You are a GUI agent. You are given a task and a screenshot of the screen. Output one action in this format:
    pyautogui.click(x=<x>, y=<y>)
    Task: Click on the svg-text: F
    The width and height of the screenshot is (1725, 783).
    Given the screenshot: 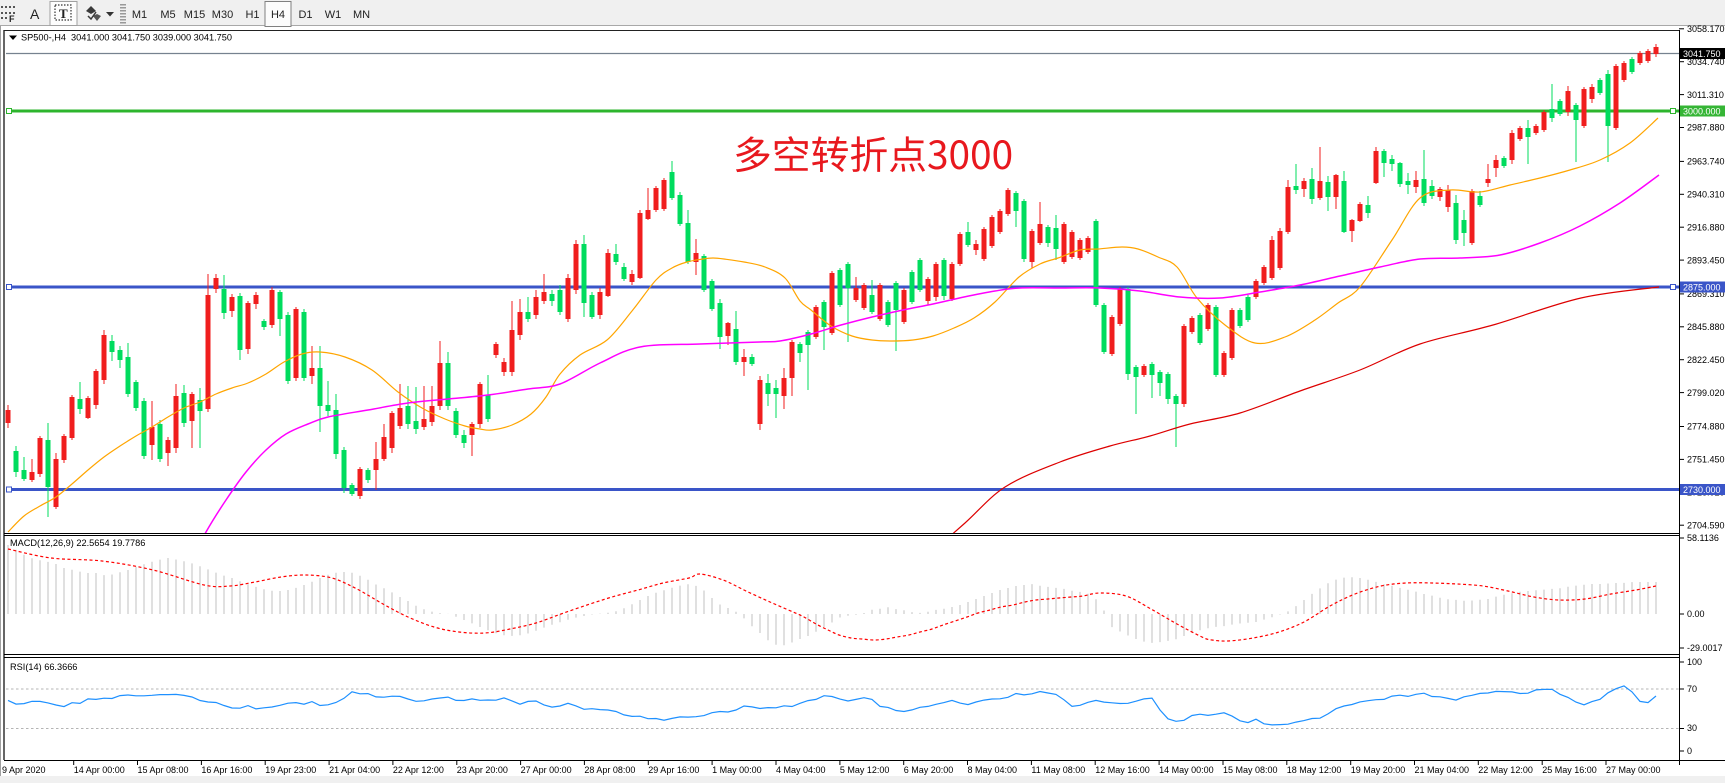 What is the action you would take?
    pyautogui.click(x=12, y=19)
    